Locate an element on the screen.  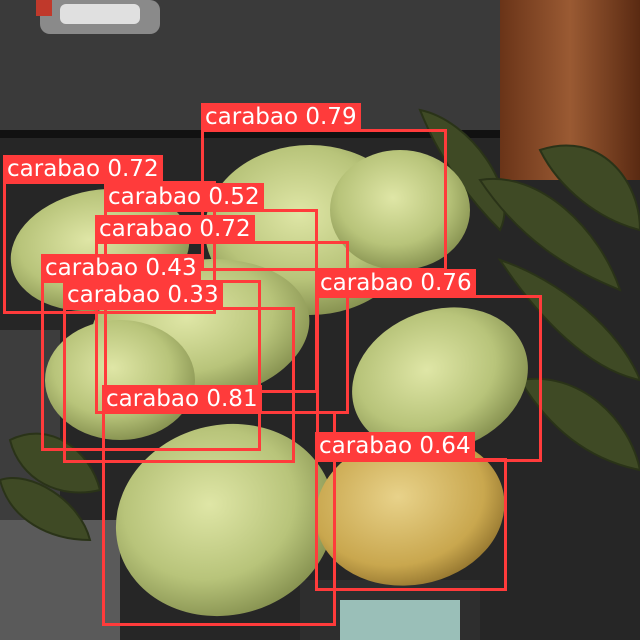
detection-label: carabao 0.76 is located at coordinates (396, 283).